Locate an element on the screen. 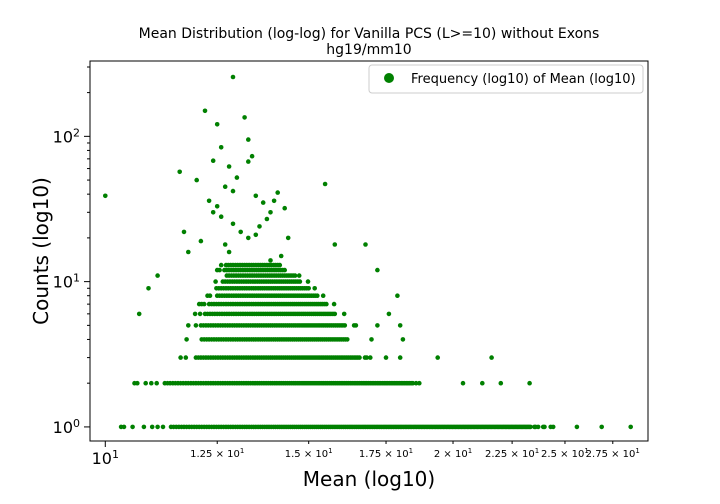 This screenshot has height=504, width=720. y-tick-label: 10⁰ is located at coordinates (66, 426).